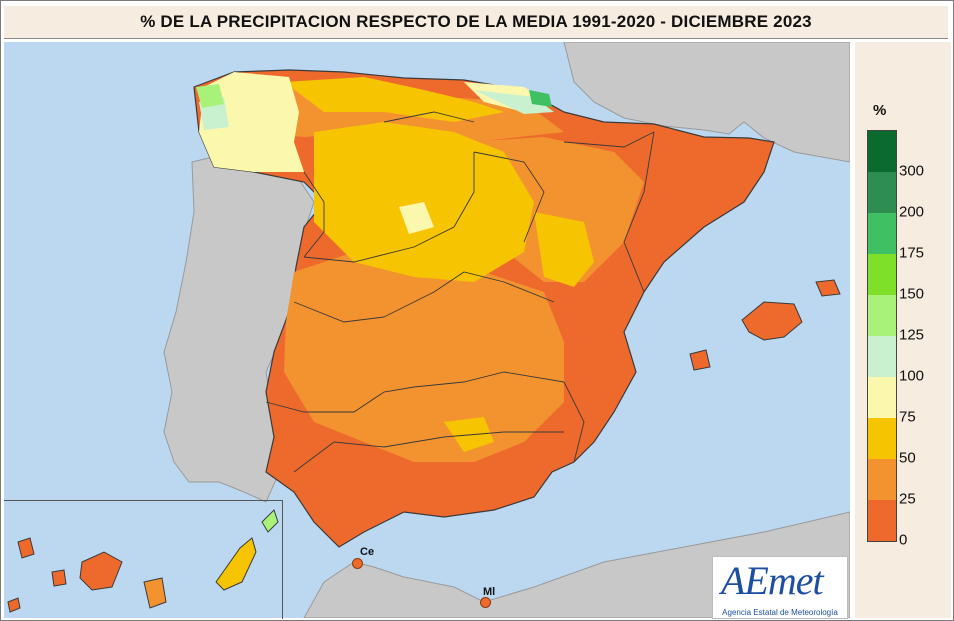 Image resolution: width=954 pixels, height=621 pixels. What do you see at coordinates (424, 357) in the screenshot?
I see `zone-25-50-center` at bounding box center [424, 357].